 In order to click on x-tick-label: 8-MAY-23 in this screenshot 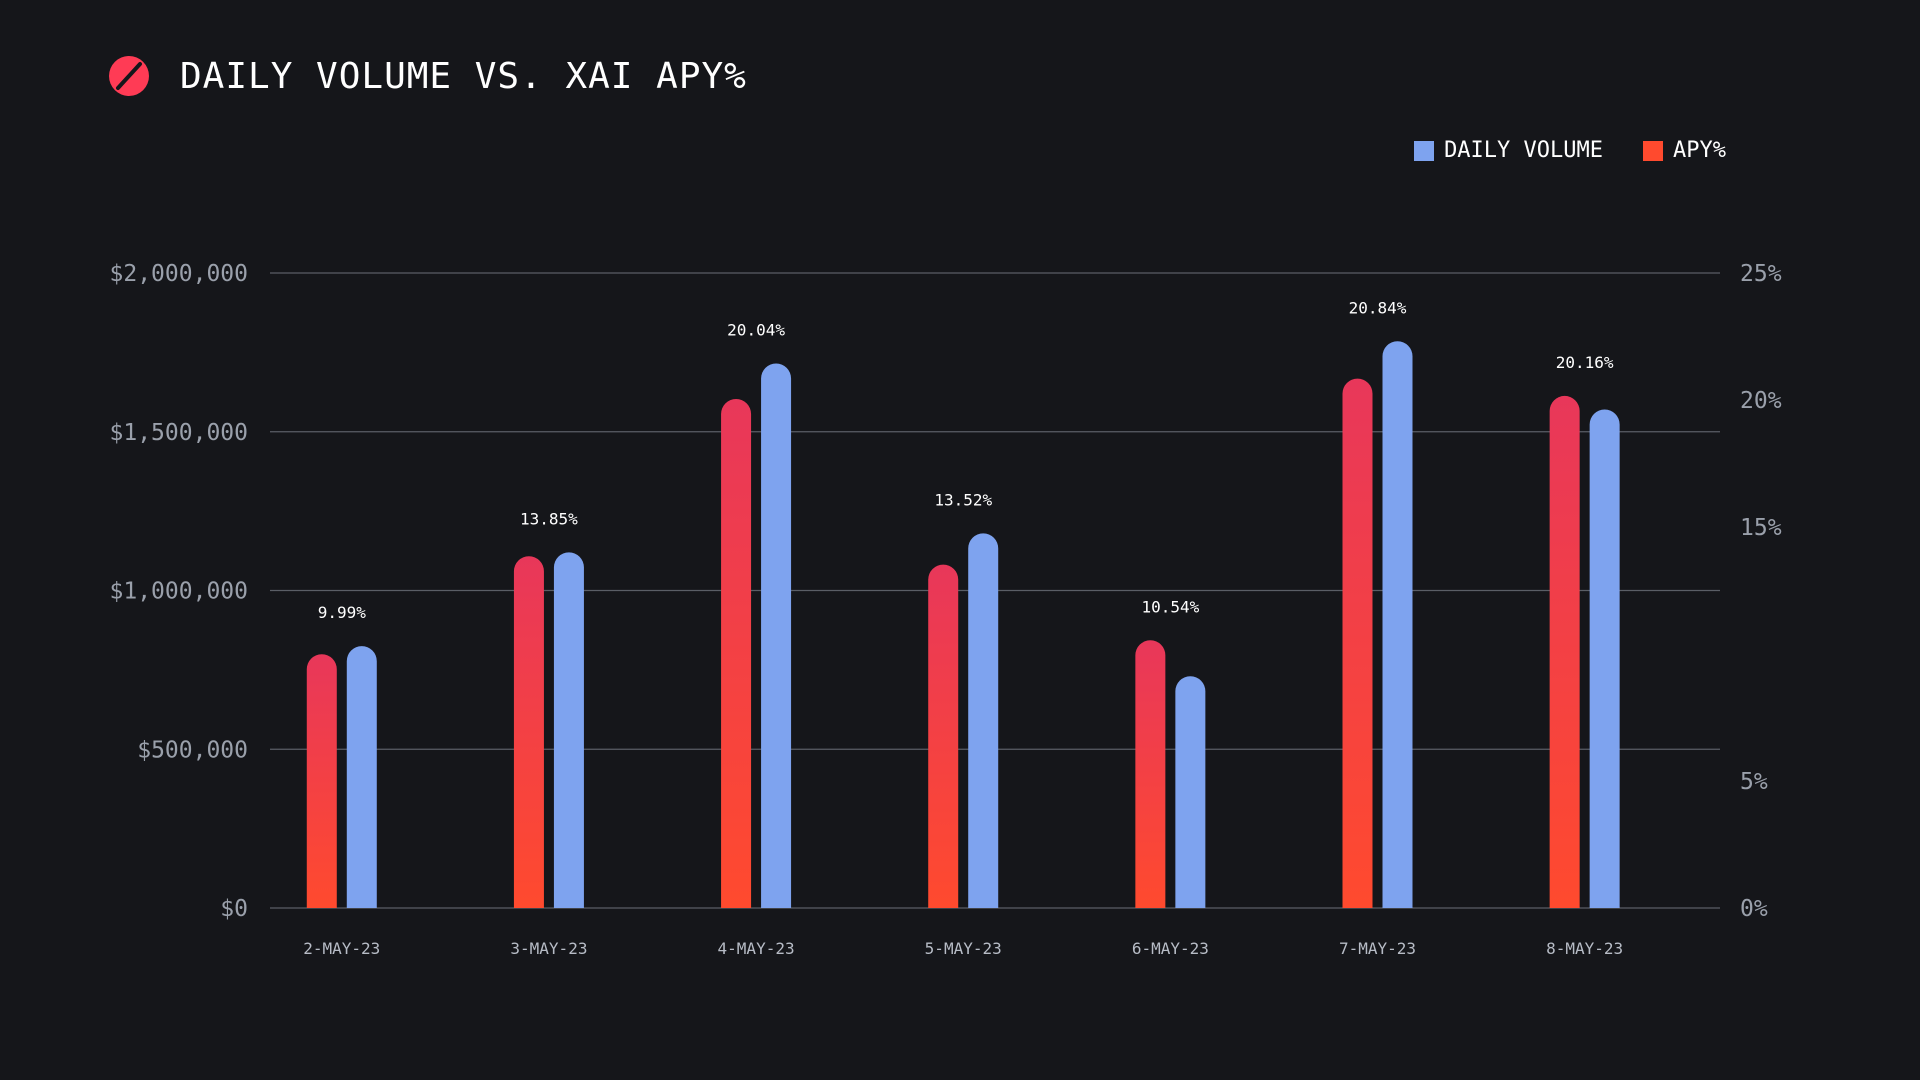, I will do `click(1584, 948)`.